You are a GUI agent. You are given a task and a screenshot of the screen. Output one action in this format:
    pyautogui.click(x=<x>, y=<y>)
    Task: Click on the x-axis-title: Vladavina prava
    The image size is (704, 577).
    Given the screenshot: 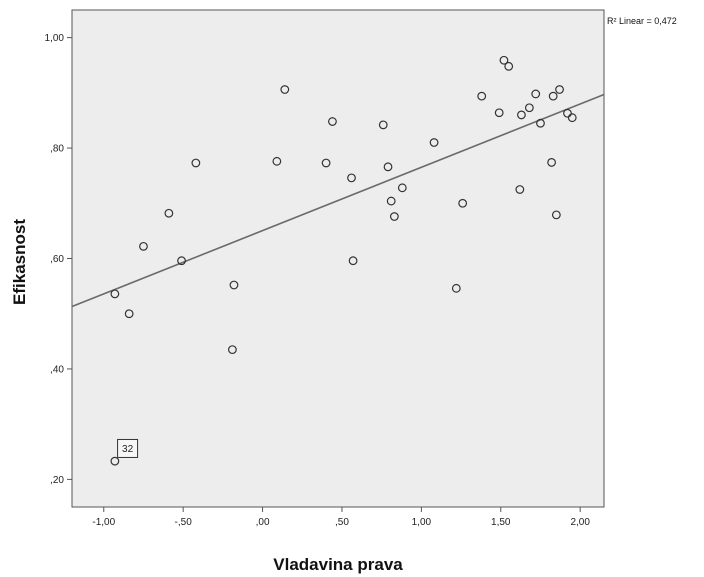 What is the action you would take?
    pyautogui.click(x=338, y=564)
    